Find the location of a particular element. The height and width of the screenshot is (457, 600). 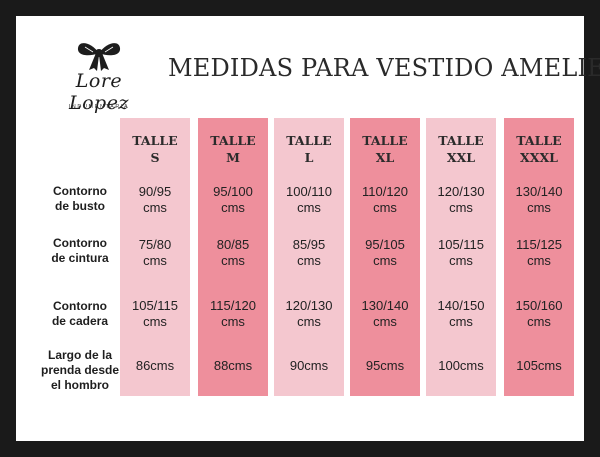

busto-cell: 130/140 cms is located at coordinates (539, 199).